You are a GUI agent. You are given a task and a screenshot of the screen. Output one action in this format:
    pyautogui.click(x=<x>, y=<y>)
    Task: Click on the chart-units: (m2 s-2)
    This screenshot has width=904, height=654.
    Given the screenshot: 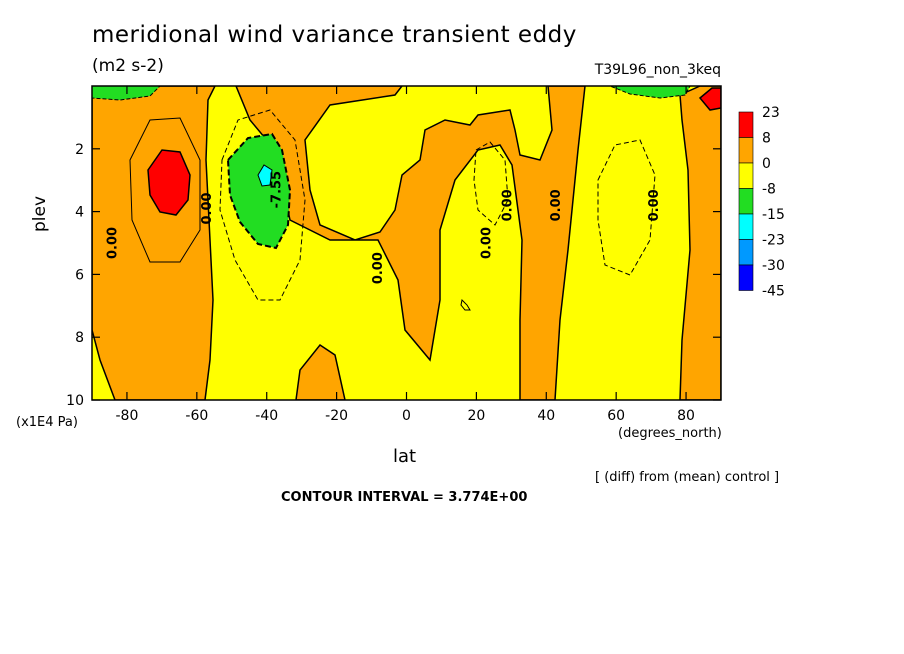 What is the action you would take?
    pyautogui.click(x=128, y=66)
    